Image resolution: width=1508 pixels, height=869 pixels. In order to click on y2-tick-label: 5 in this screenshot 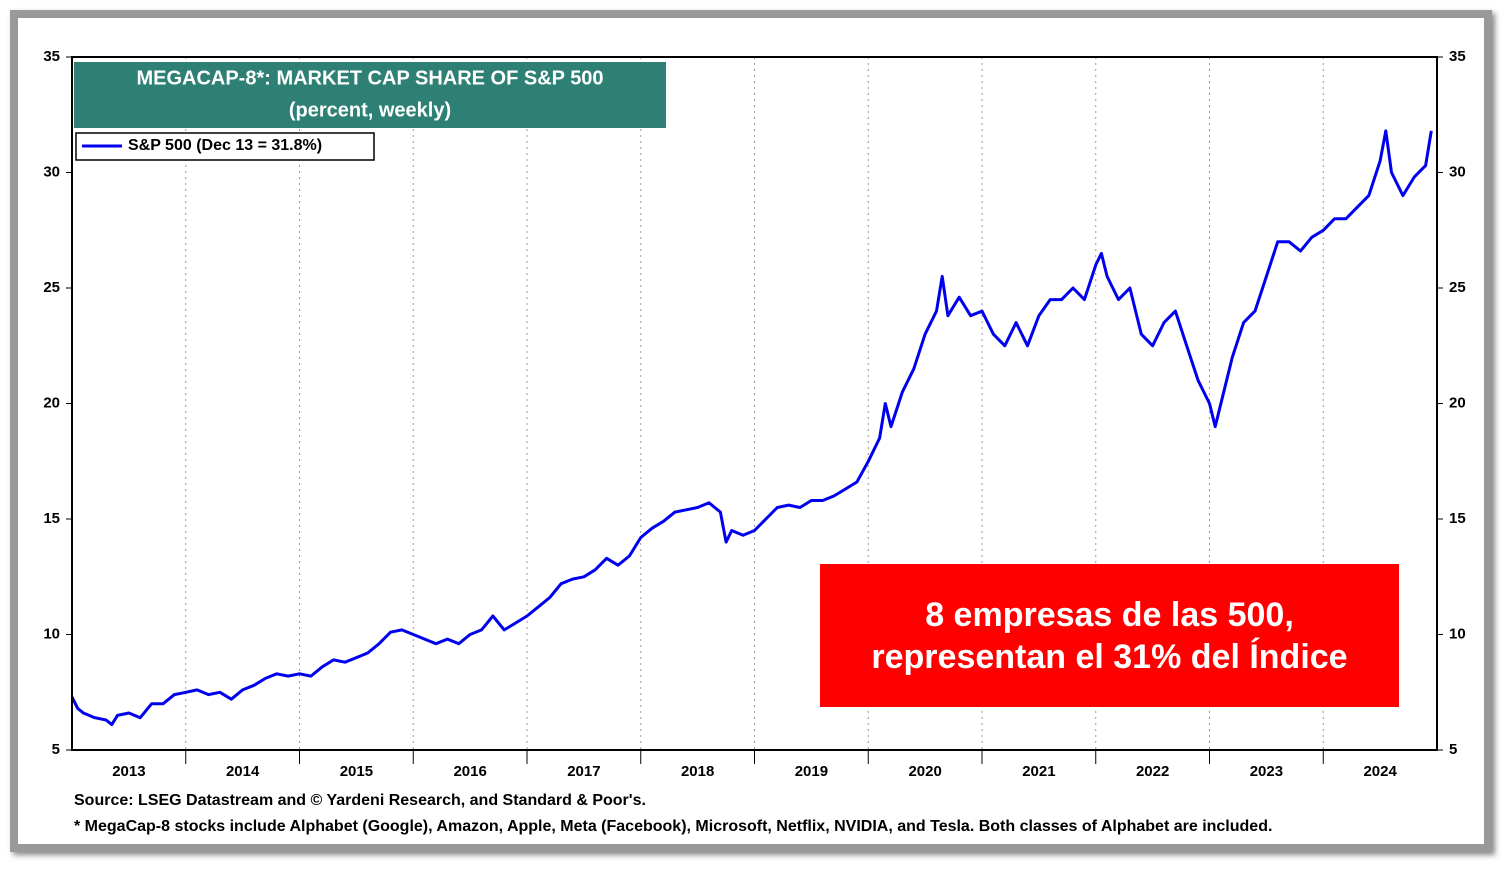, I will do `click(1453, 749)`.